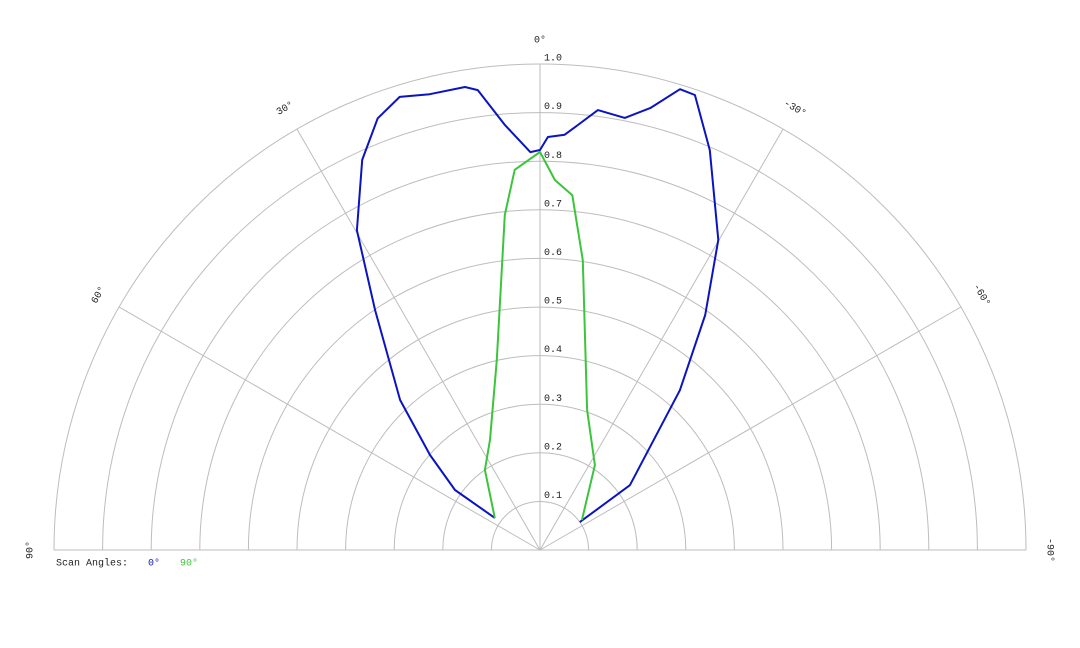 The height and width of the screenshot is (648, 1080). Describe the element at coordinates (286, 108) in the screenshot. I see `theta-tick-label: 30°` at that location.